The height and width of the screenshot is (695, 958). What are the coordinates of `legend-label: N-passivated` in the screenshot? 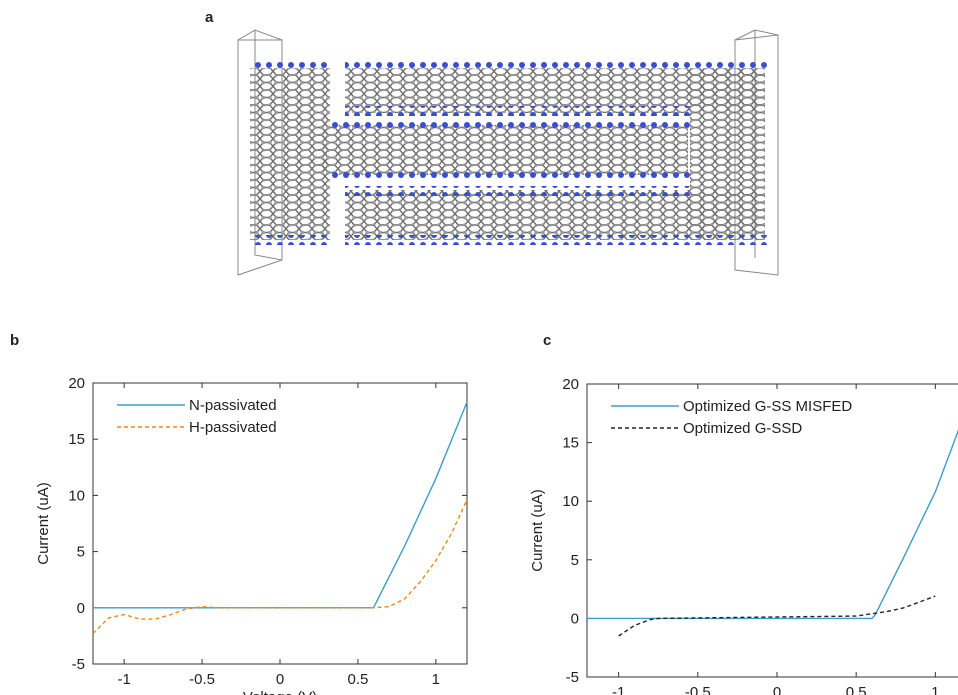 It's located at (233, 405).